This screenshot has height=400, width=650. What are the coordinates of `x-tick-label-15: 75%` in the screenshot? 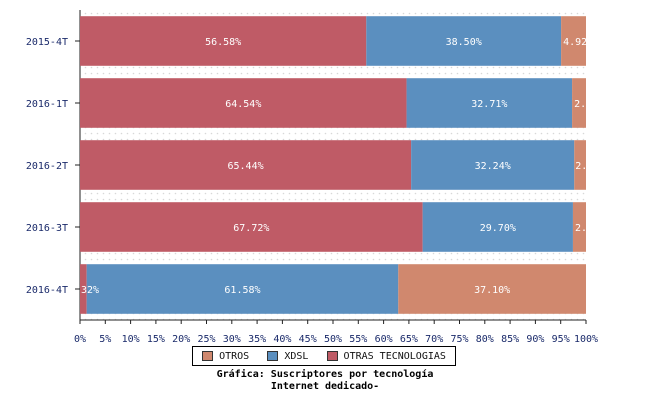 It's located at (459, 339).